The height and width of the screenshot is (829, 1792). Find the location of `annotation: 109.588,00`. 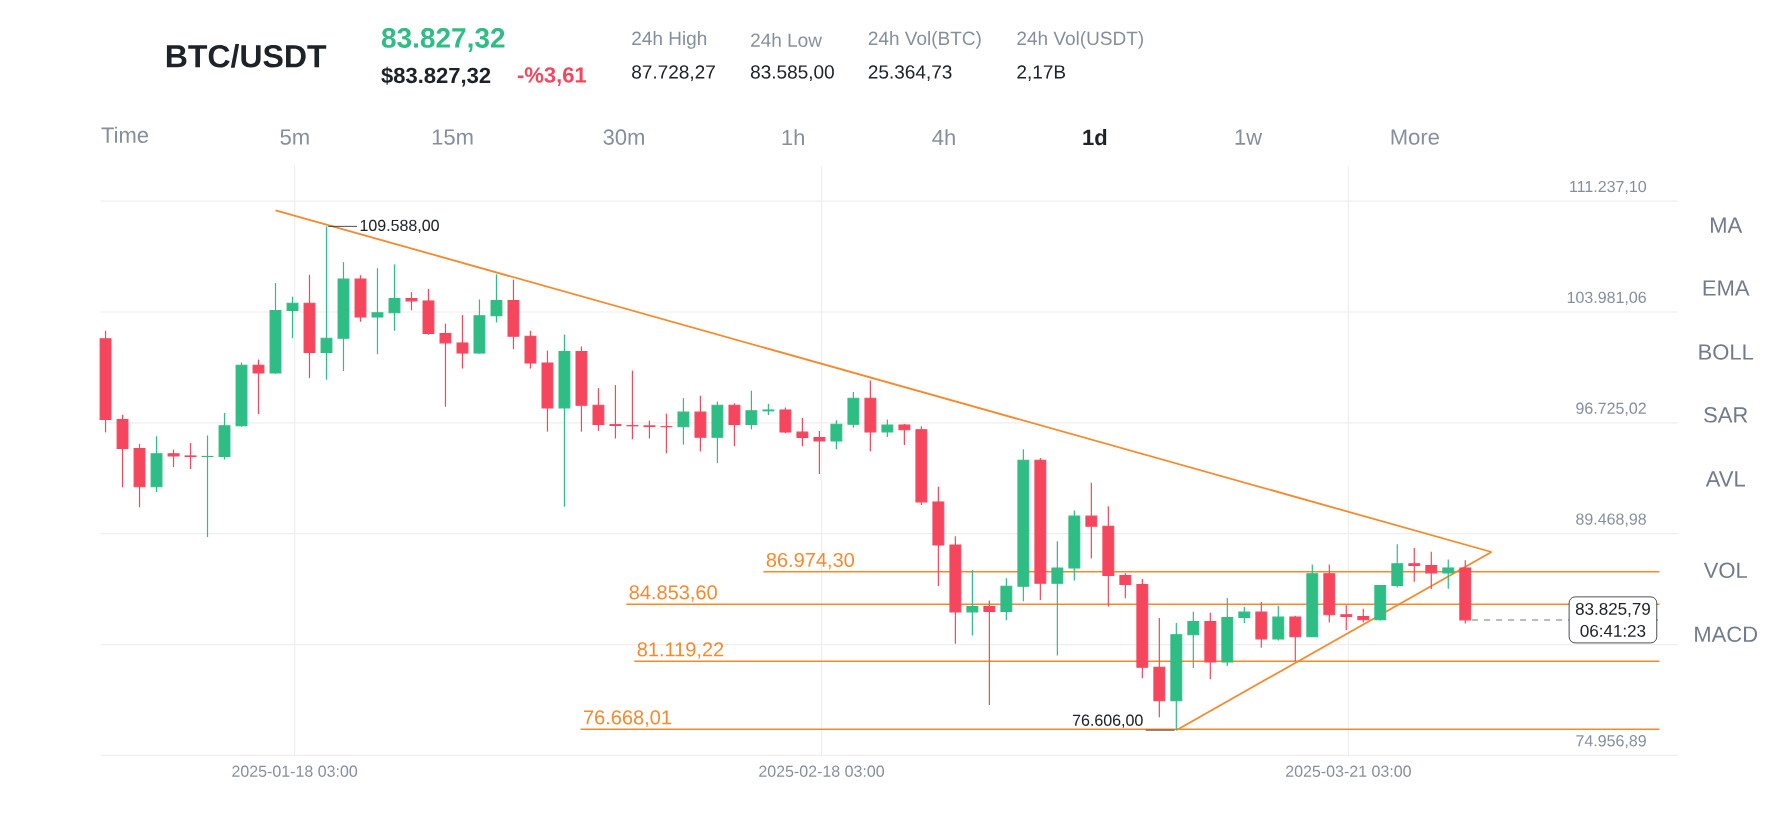

annotation: 109.588,00 is located at coordinates (399, 226).